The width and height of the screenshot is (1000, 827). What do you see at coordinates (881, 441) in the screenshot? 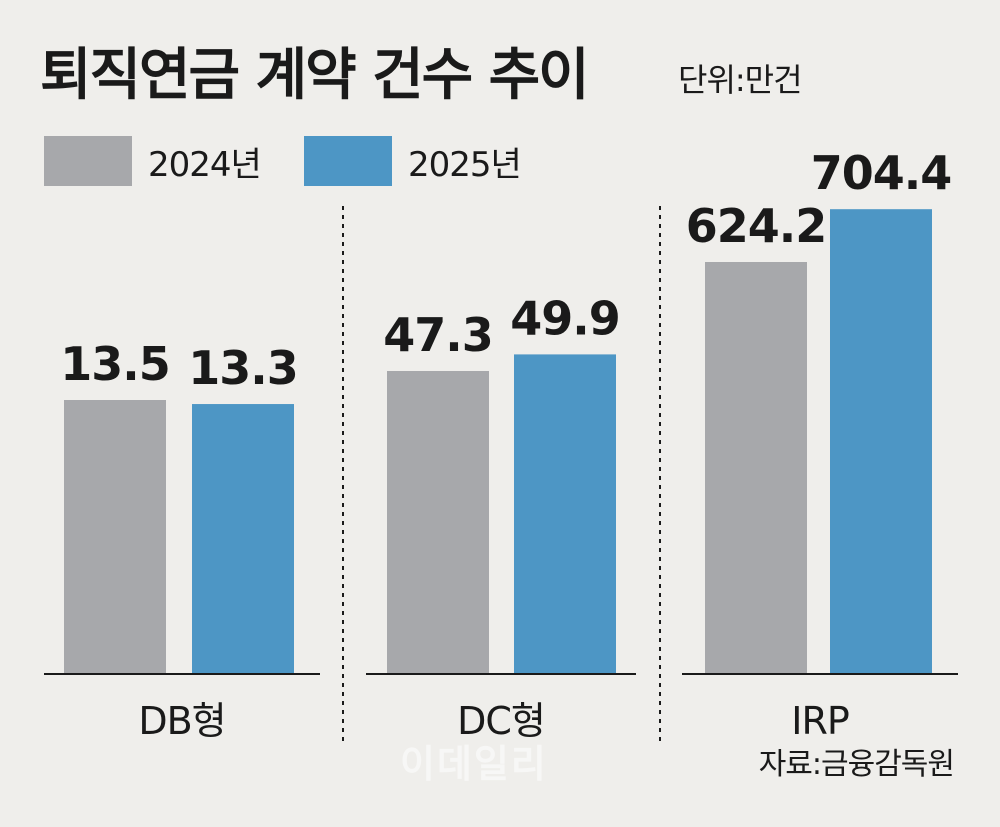
I see `bar-3-2025` at bounding box center [881, 441].